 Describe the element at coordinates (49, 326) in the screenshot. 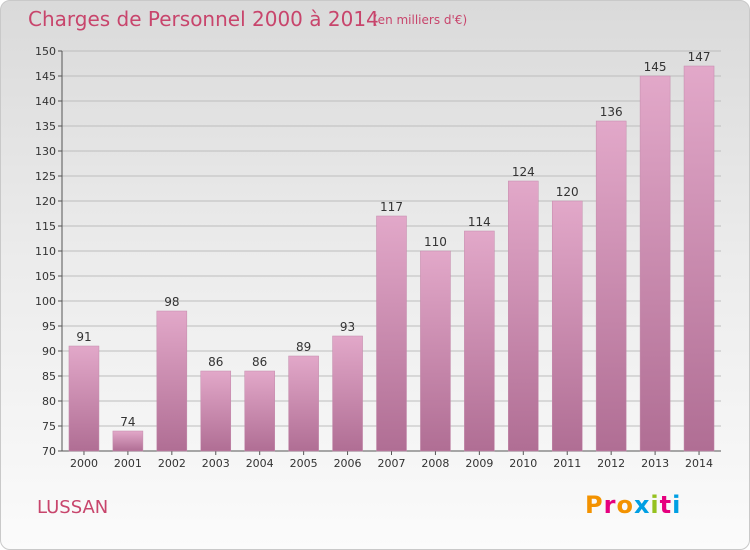

I see `y-tick-label: 95` at that location.